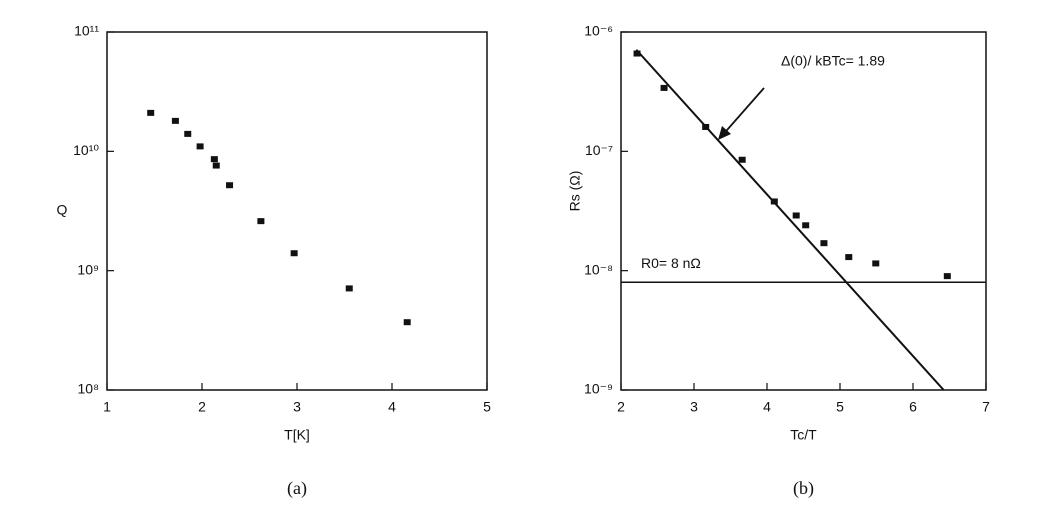  Describe the element at coordinates (803, 435) in the screenshot. I see `x-axis-label: Tc/T` at that location.